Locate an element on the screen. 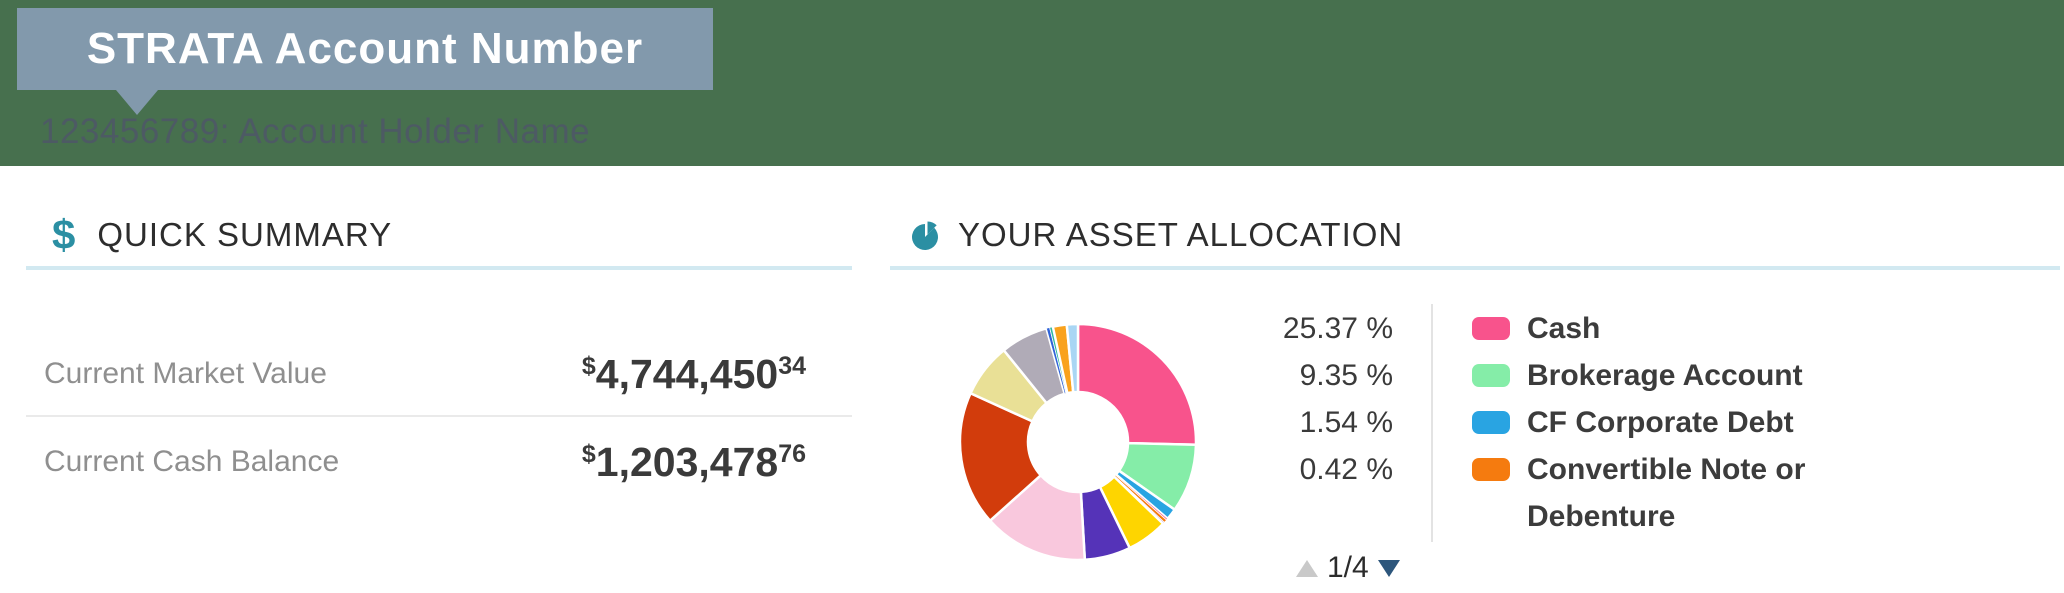 The image size is (2064, 593). asset-allocation-donut-chart is located at coordinates (1078, 442).